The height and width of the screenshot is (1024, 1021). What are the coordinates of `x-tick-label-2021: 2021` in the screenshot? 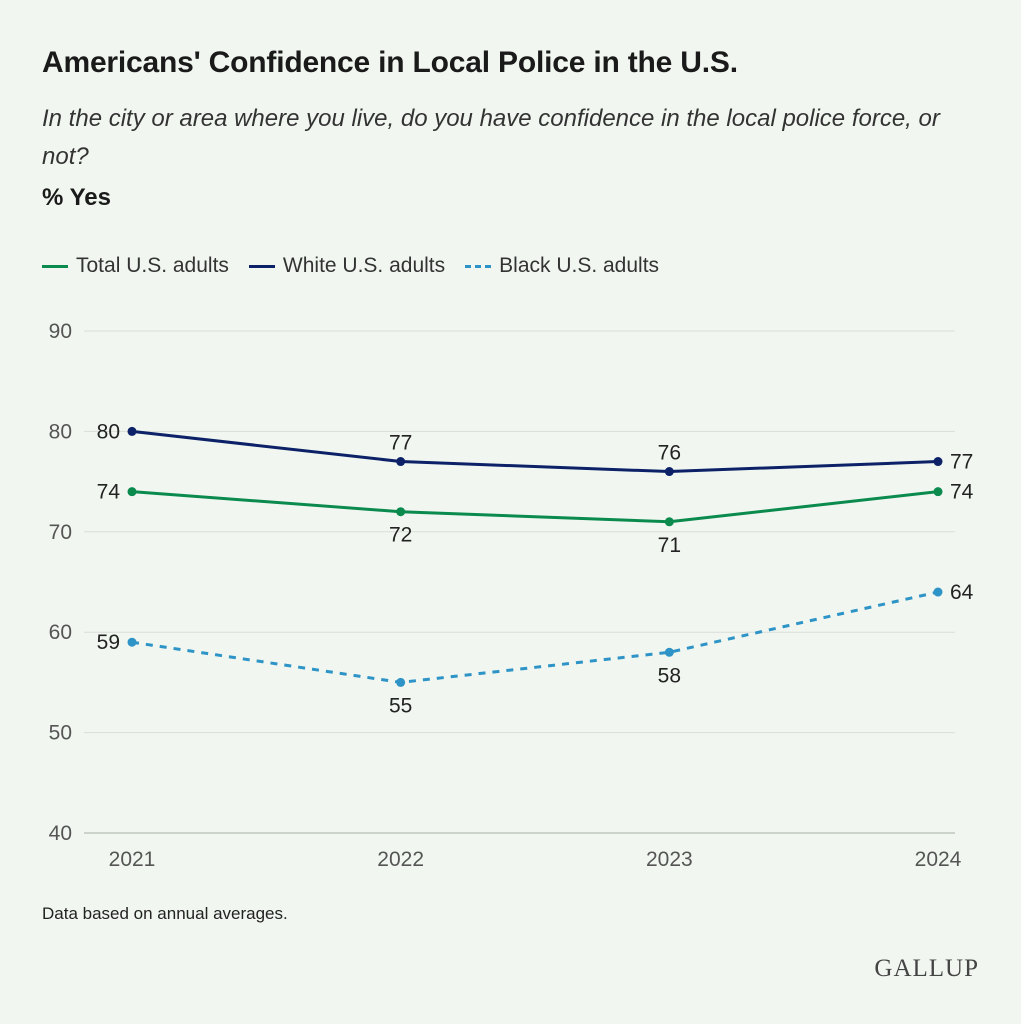 It's located at (132, 859).